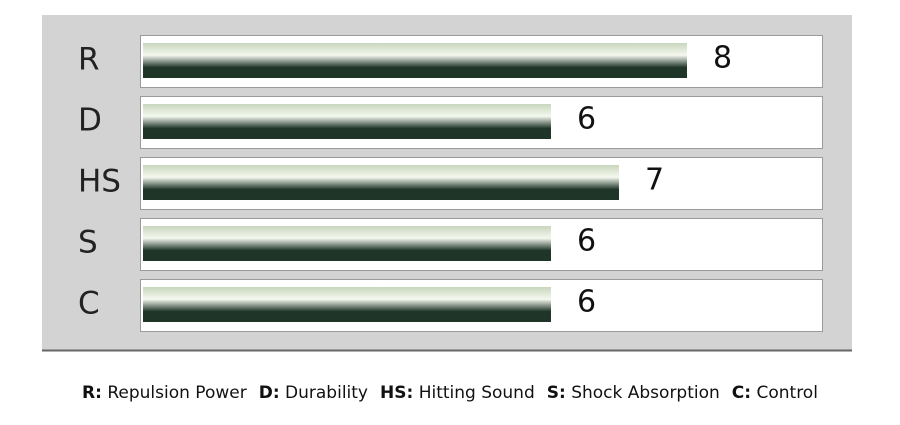  What do you see at coordinates (99, 182) in the screenshot?
I see `category-label: HS` at bounding box center [99, 182].